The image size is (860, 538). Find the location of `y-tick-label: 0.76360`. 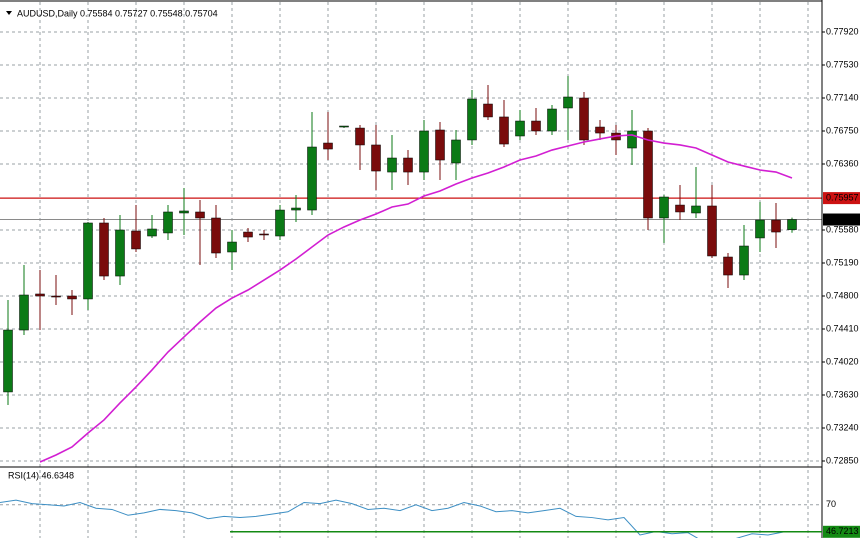

y-tick-label: 0.76360 is located at coordinates (842, 163).